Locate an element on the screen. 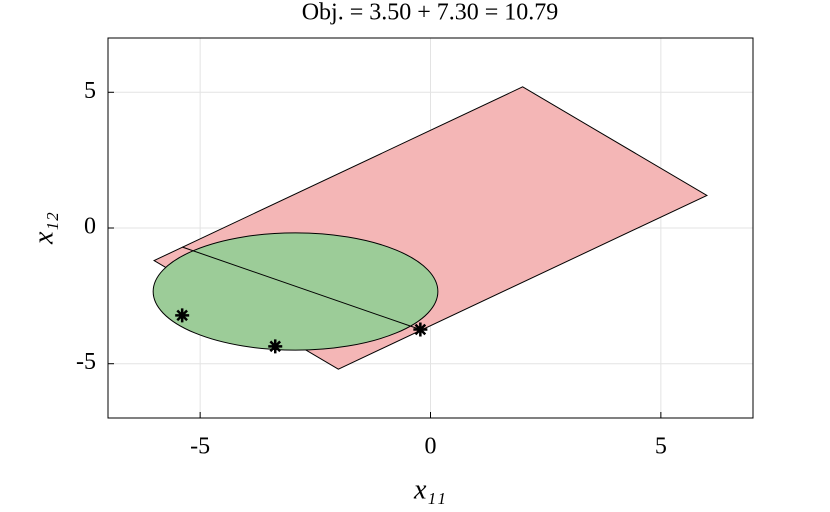 The height and width of the screenshot is (512, 830). x-axis-label: x₁₁ is located at coordinates (429, 489).